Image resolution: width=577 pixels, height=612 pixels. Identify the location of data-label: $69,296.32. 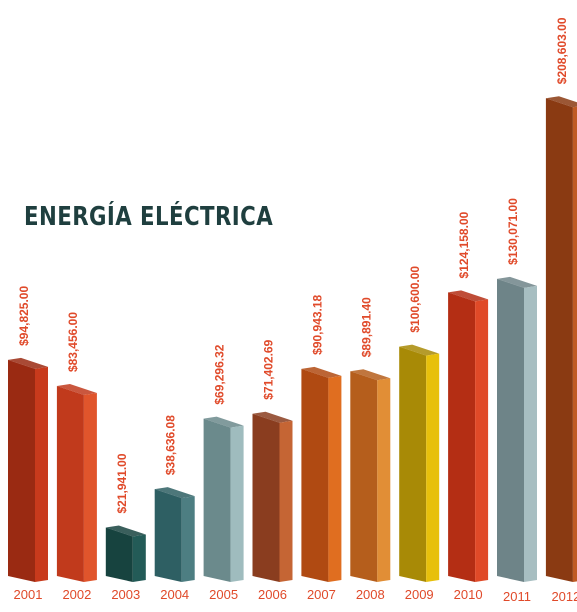
(220, 374).